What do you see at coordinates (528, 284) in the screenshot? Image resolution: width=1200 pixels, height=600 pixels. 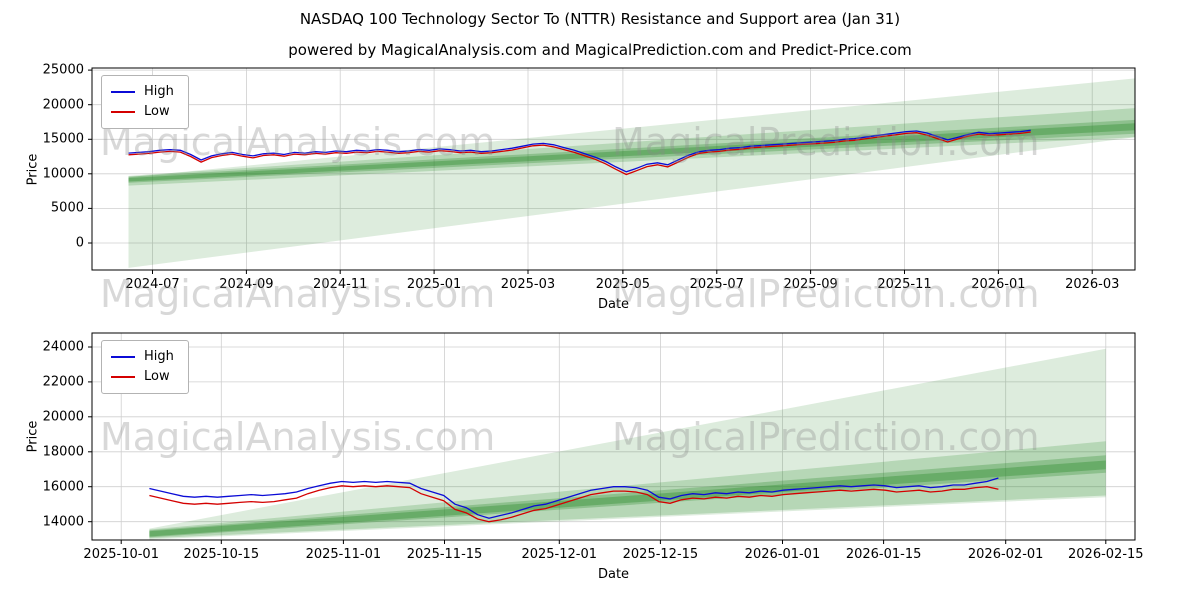 I see `x-tick-label: 2025-03` at bounding box center [528, 284].